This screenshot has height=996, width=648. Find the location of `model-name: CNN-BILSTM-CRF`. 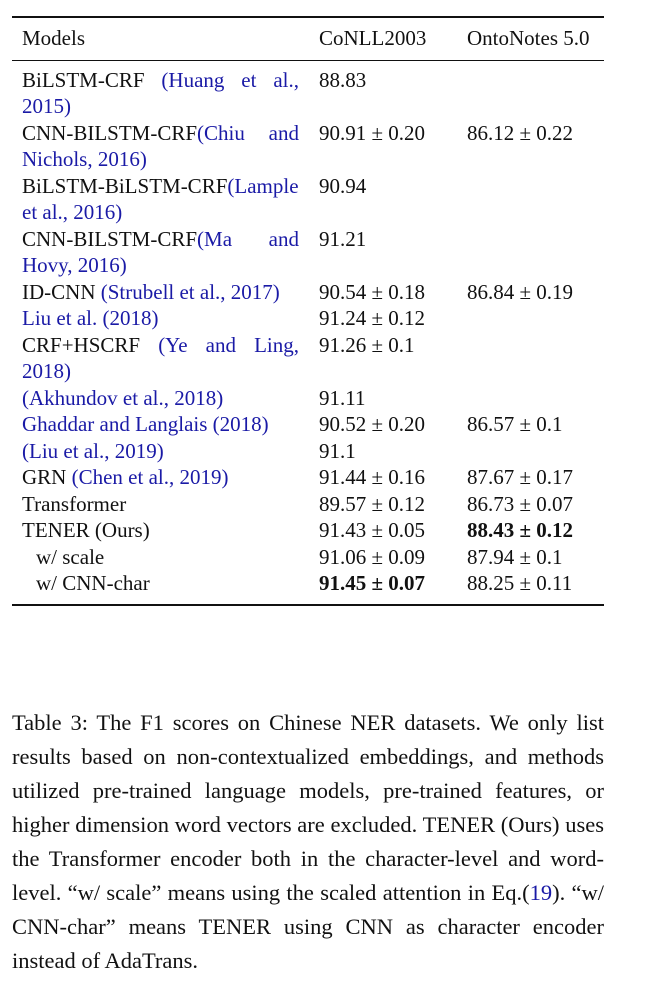

model-name: CNN-BILSTM-CRF is located at coordinates (110, 238).